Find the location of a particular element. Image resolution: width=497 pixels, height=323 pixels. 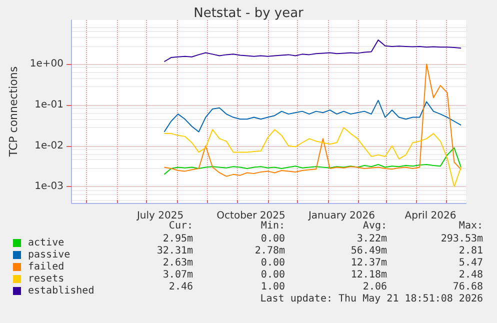

text: 12.37m is located at coordinates (368, 263).